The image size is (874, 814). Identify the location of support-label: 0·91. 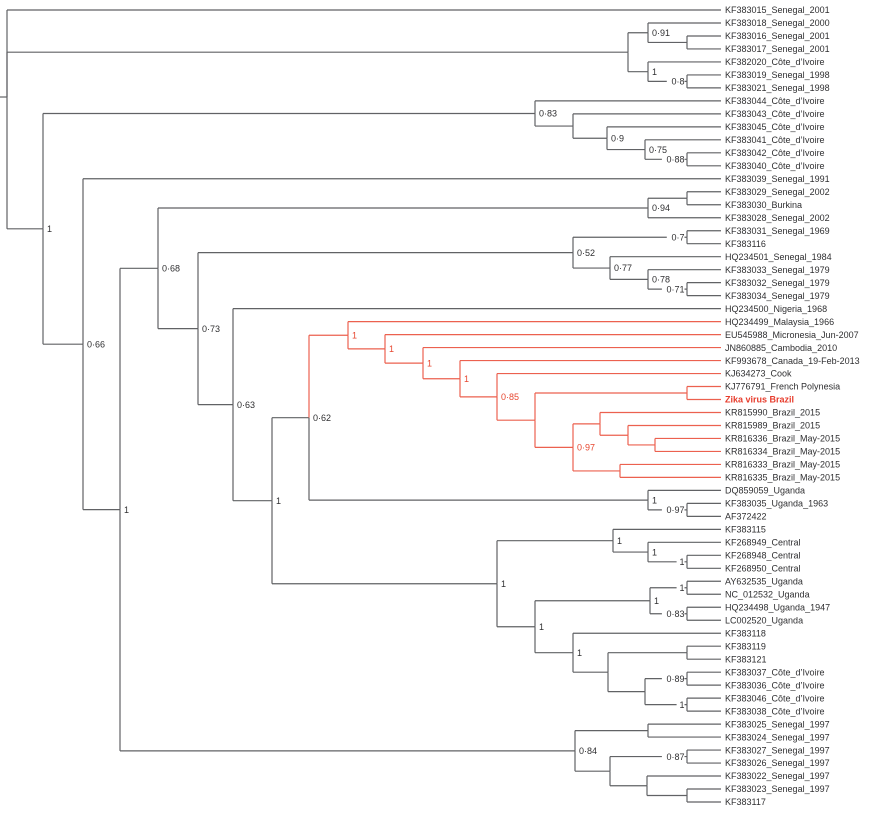
(661, 33).